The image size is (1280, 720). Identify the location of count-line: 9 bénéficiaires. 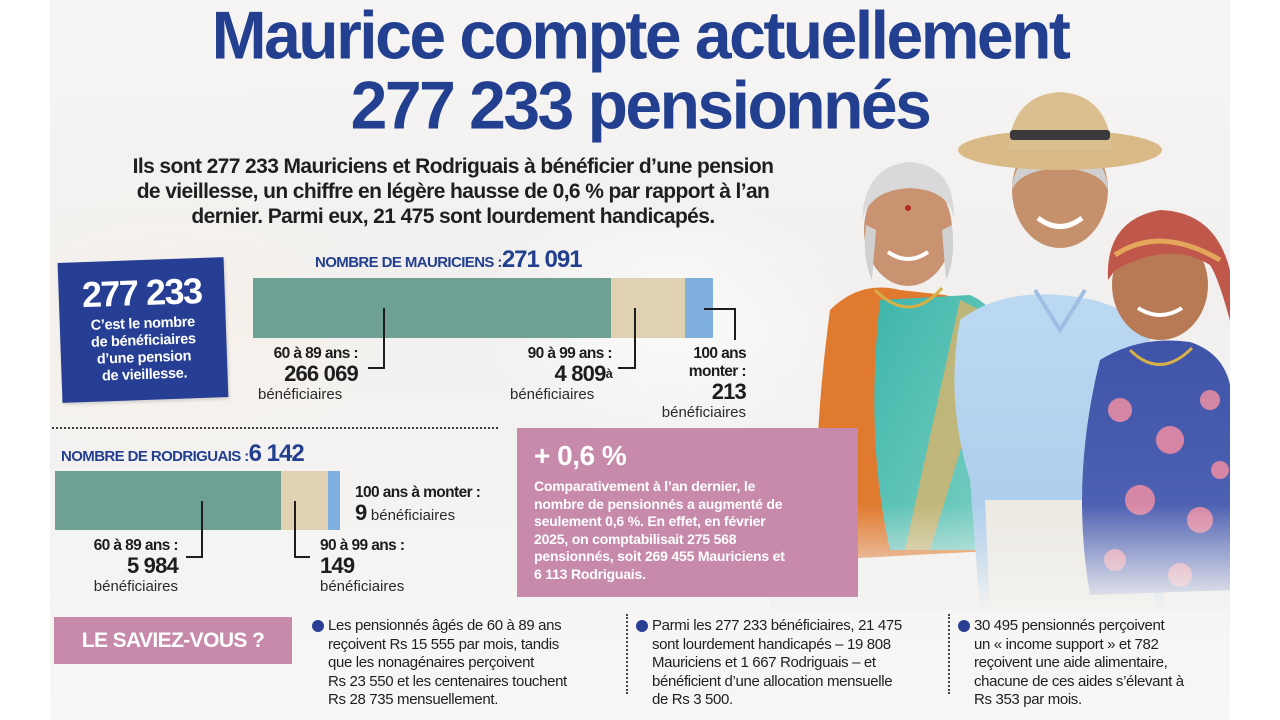
(417, 514).